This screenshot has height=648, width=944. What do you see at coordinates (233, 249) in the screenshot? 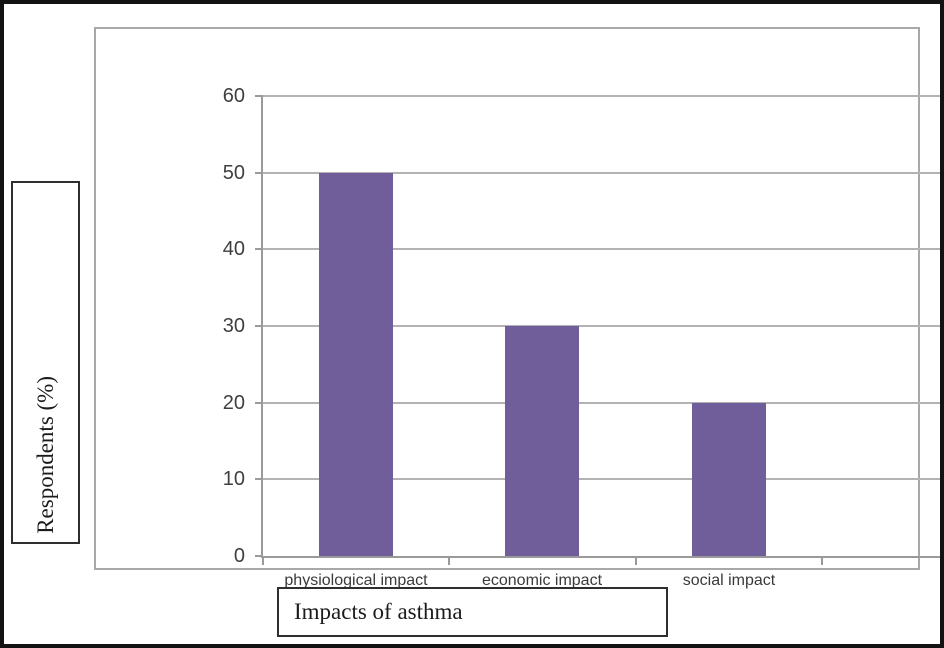
I see `y-tick-label-40: 40` at bounding box center [233, 249].